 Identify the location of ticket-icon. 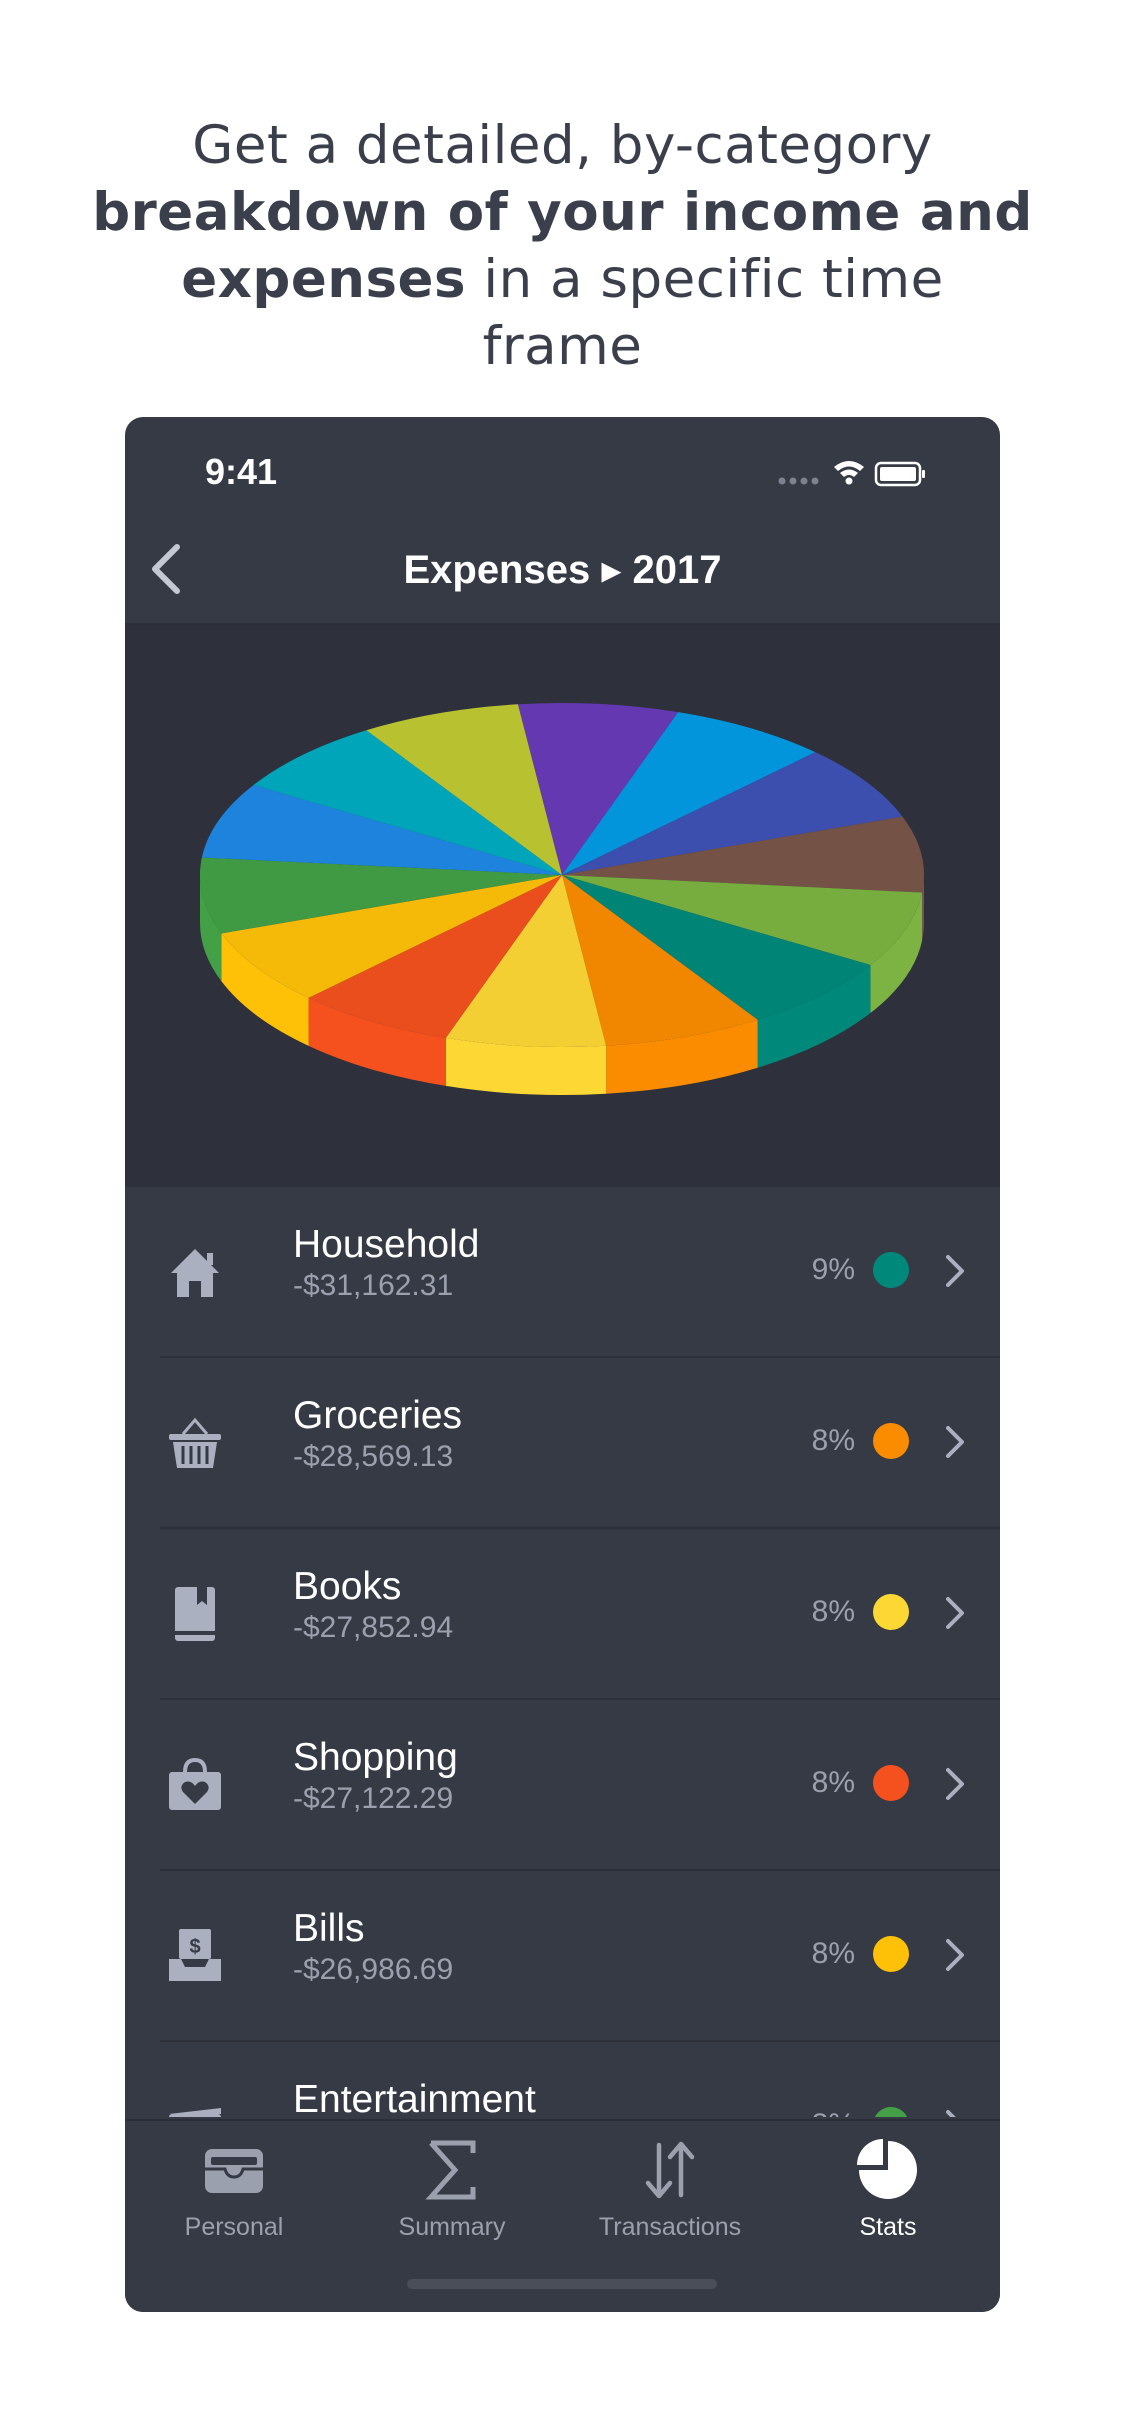
(195, 2112).